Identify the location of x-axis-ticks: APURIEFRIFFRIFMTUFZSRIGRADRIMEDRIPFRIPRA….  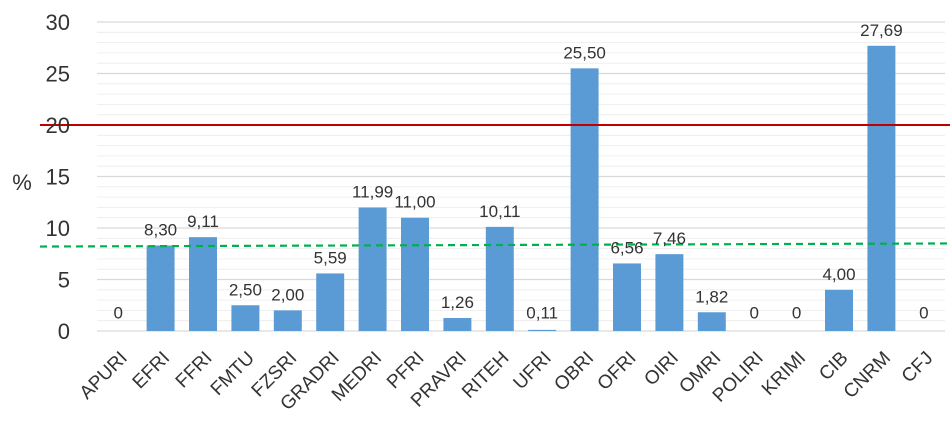
(507, 381).